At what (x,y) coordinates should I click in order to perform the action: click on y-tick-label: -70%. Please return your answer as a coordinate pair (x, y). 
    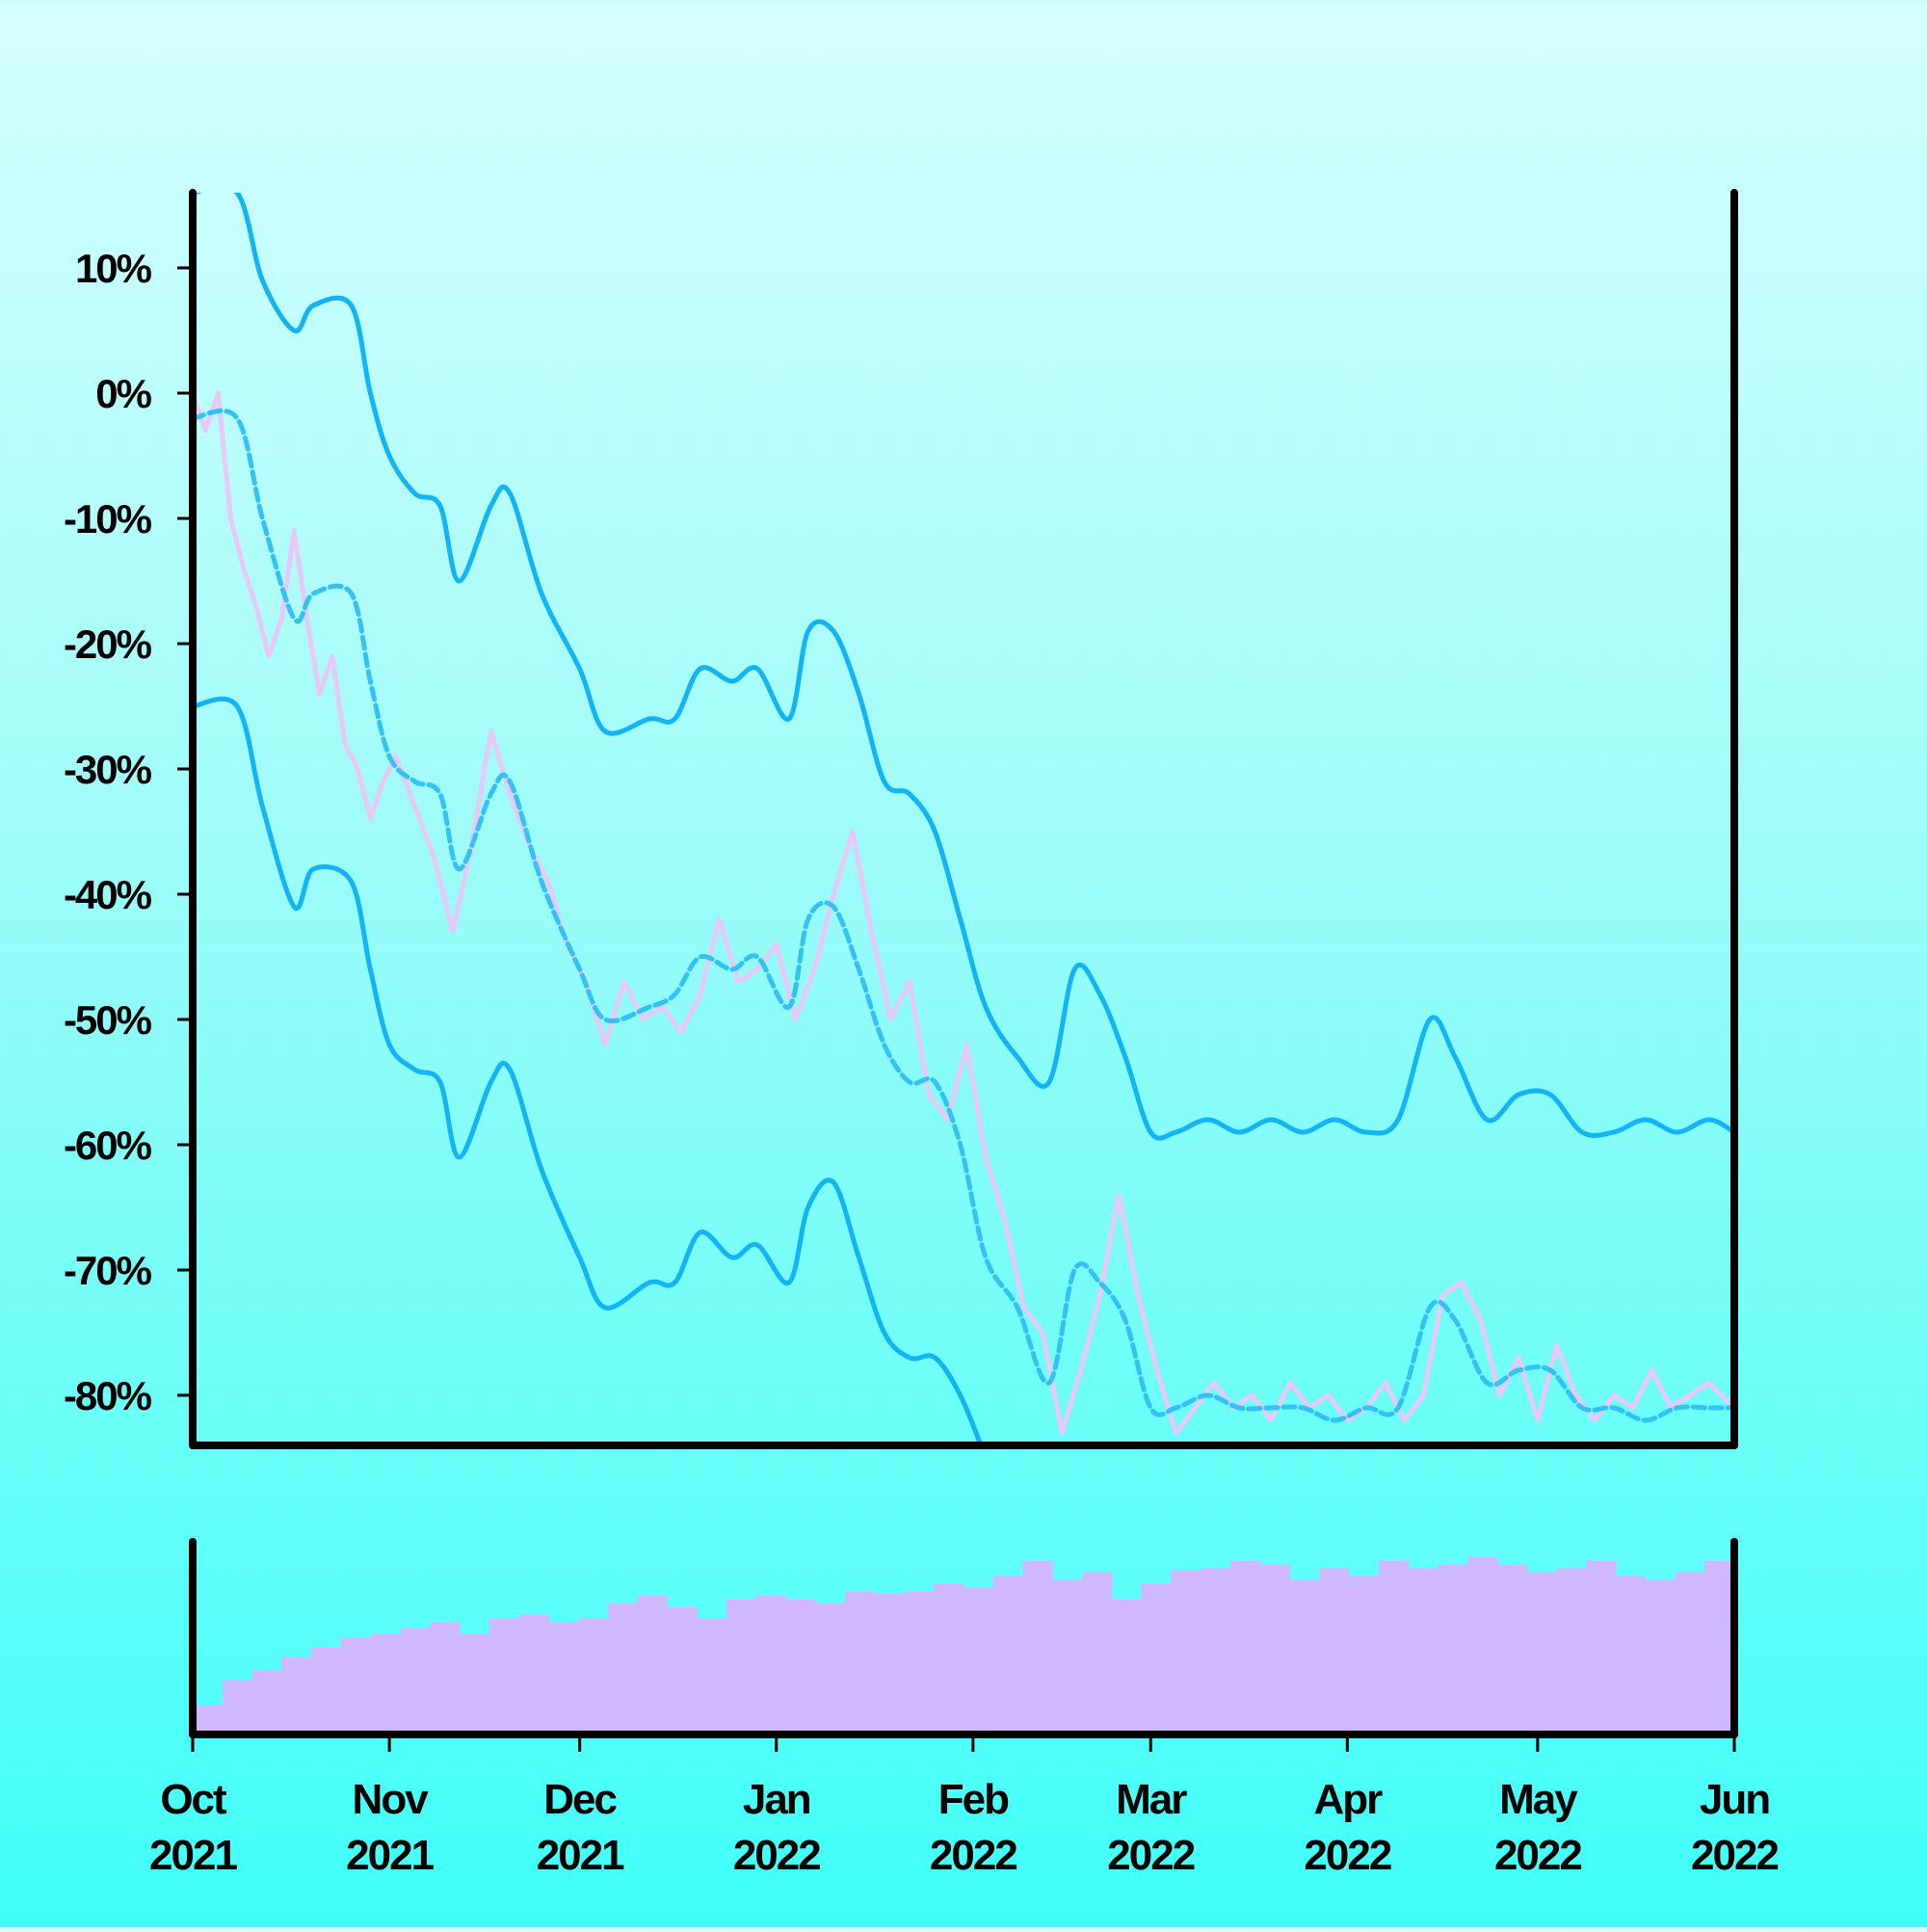
    Looking at the image, I should click on (108, 1270).